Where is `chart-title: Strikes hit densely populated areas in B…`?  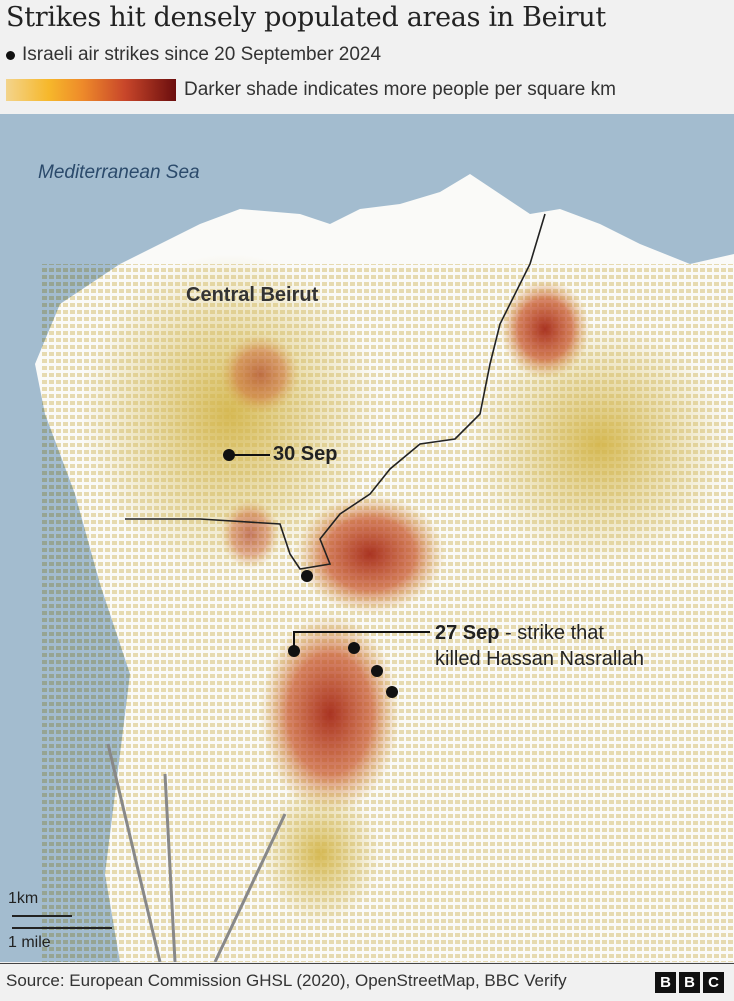 chart-title: Strikes hit densely populated areas in B… is located at coordinates (306, 17).